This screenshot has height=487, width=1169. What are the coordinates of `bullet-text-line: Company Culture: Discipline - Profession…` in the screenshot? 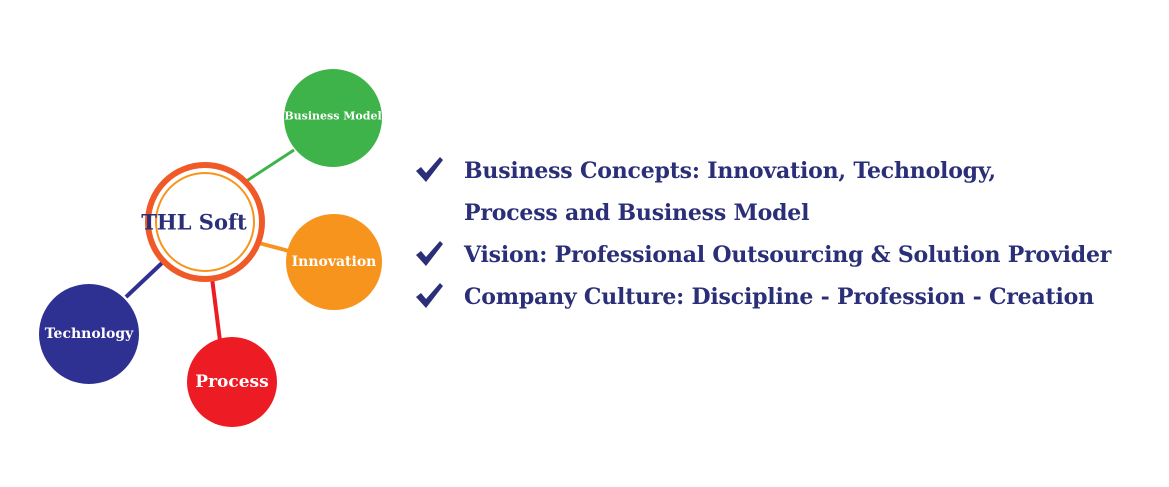 It's located at (779, 297).